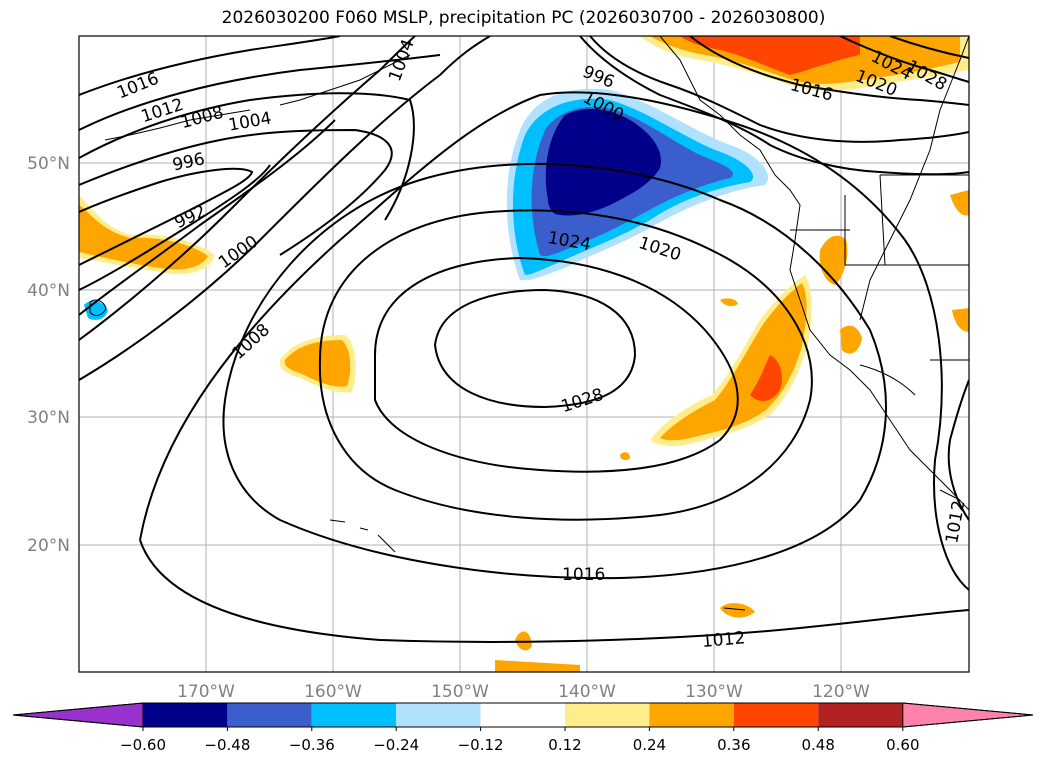  I want to click on colorbar-tick-label: −0.12, so click(481, 745).